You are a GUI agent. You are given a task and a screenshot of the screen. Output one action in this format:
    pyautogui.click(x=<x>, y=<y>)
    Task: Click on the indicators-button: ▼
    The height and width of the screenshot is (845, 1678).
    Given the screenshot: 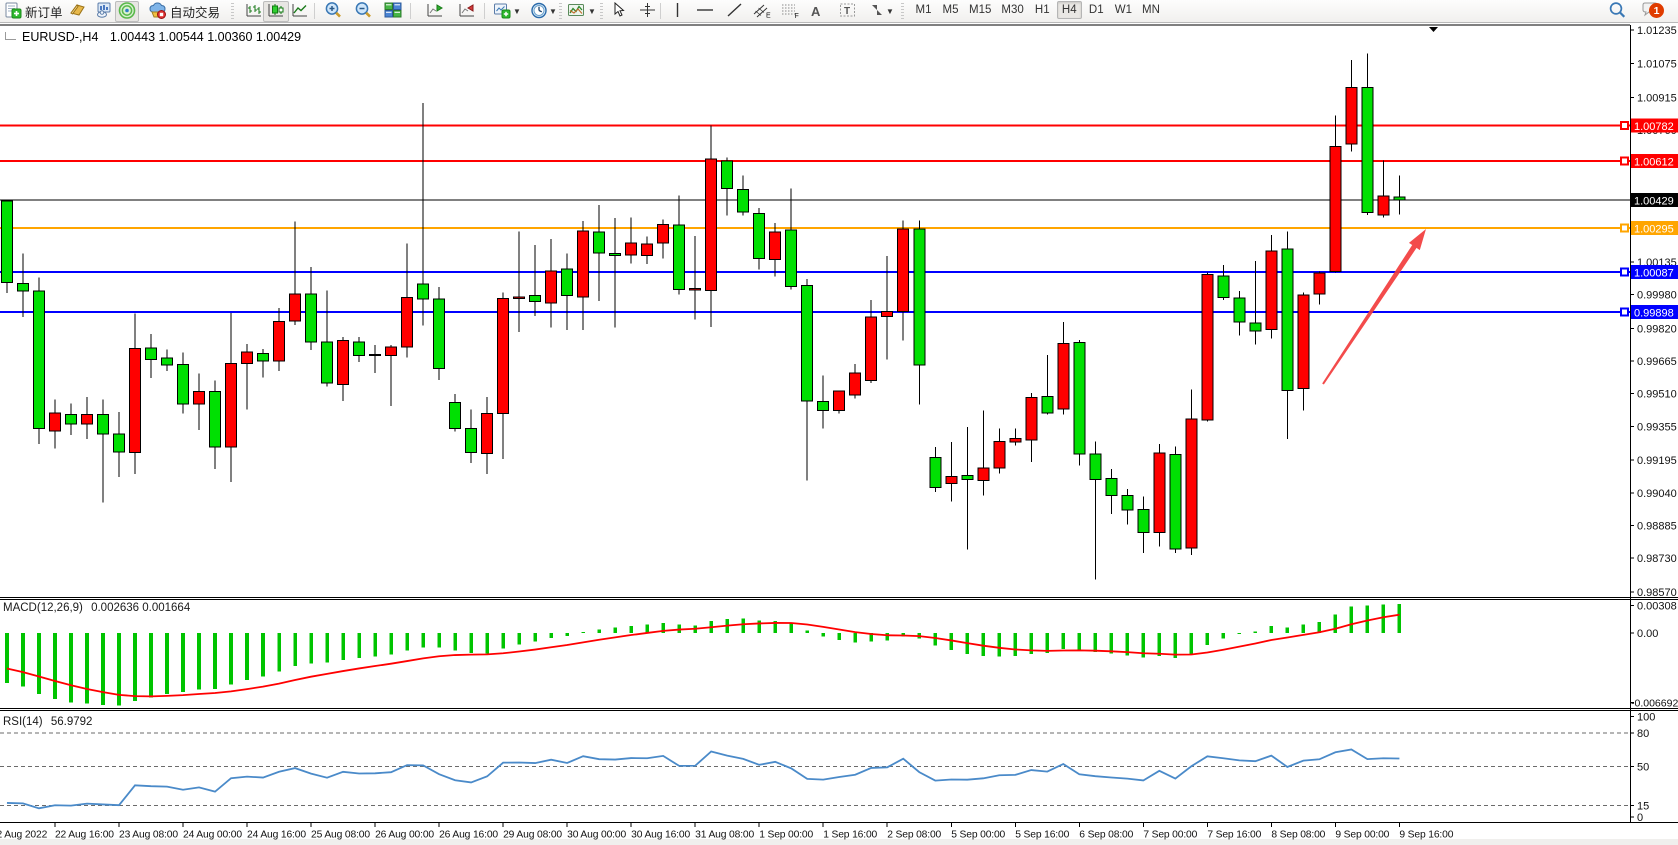 What is the action you would take?
    pyautogui.click(x=582, y=11)
    